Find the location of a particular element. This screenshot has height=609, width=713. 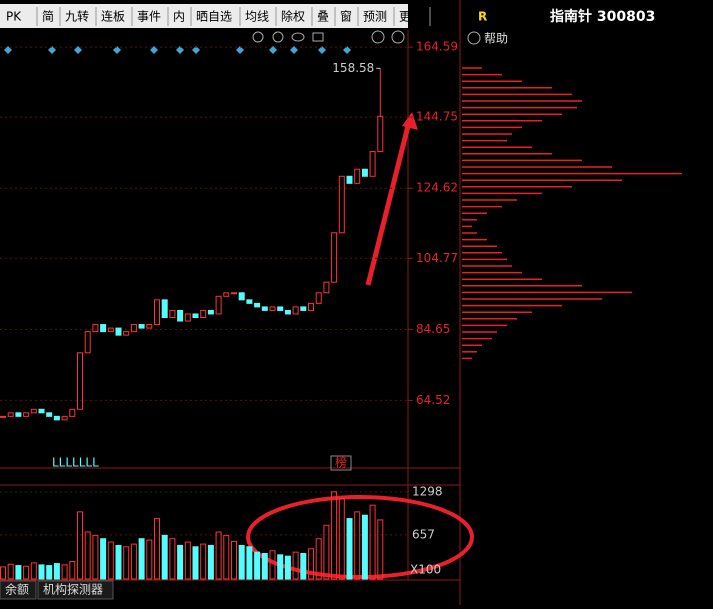

tab-label: 余额 is located at coordinates (17, 589).